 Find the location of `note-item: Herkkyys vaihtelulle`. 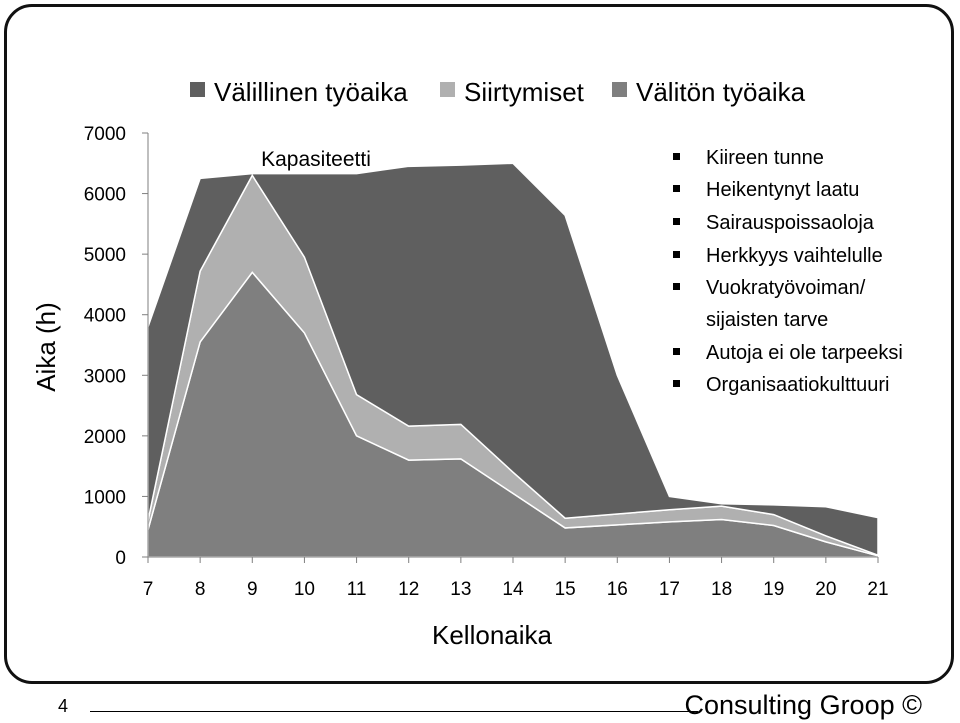

note-item: Herkkyys vaihtelulle is located at coordinates (794, 256).